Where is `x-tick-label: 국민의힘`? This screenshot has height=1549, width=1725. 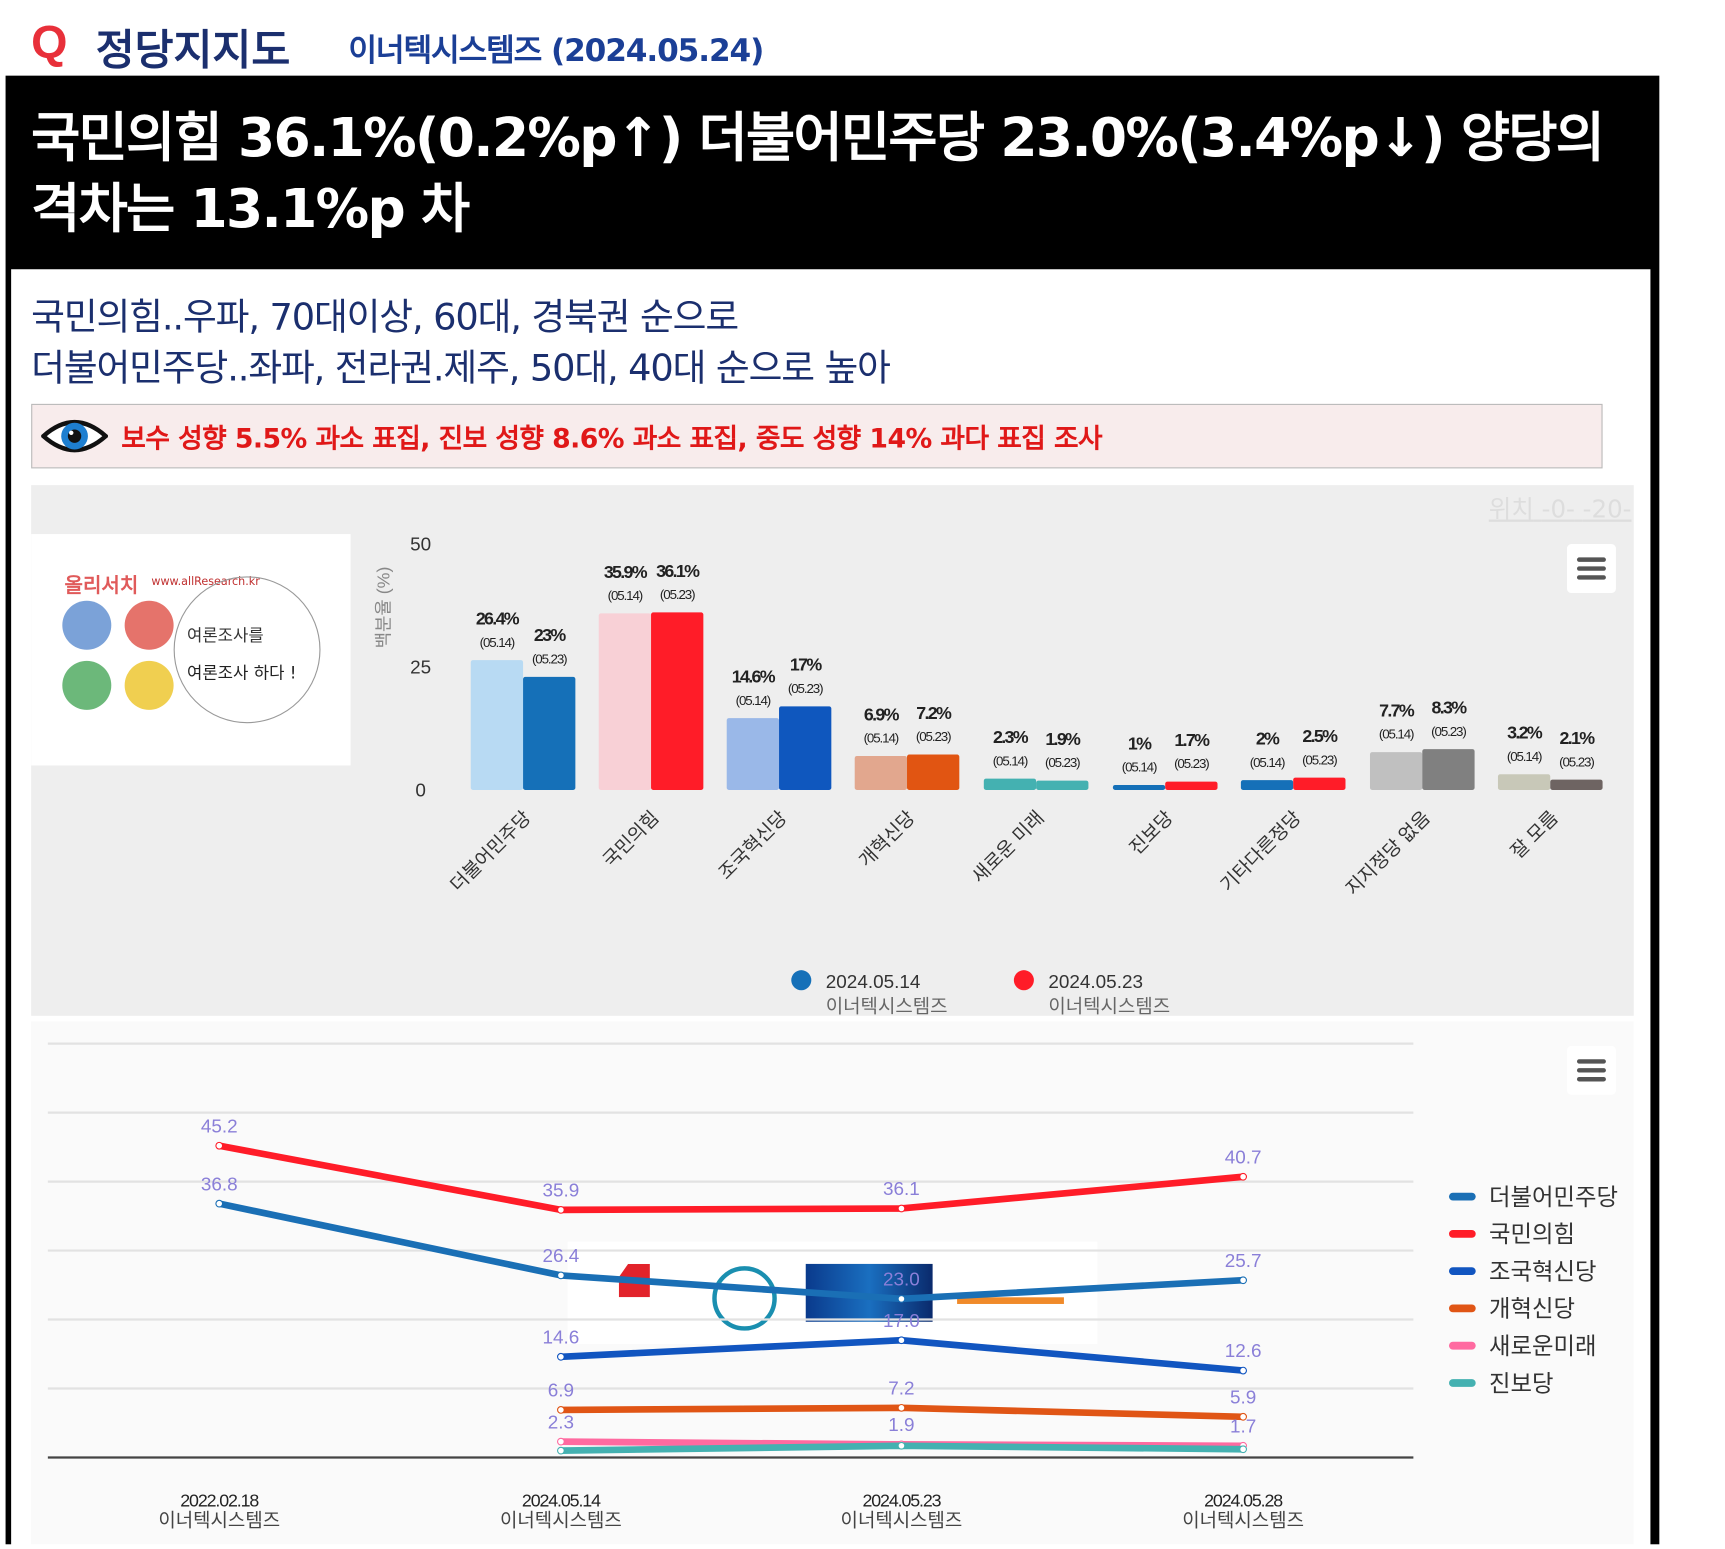 x-tick-label: 국민의힘 is located at coordinates (631, 839).